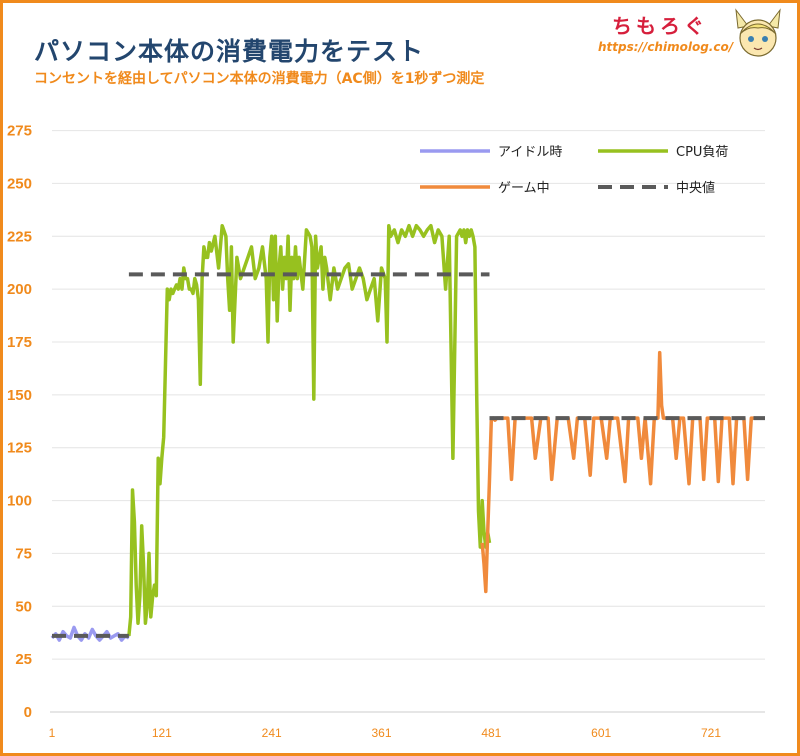  Describe the element at coordinates (695, 188) in the screenshot. I see `legend-label: 中央値` at that location.